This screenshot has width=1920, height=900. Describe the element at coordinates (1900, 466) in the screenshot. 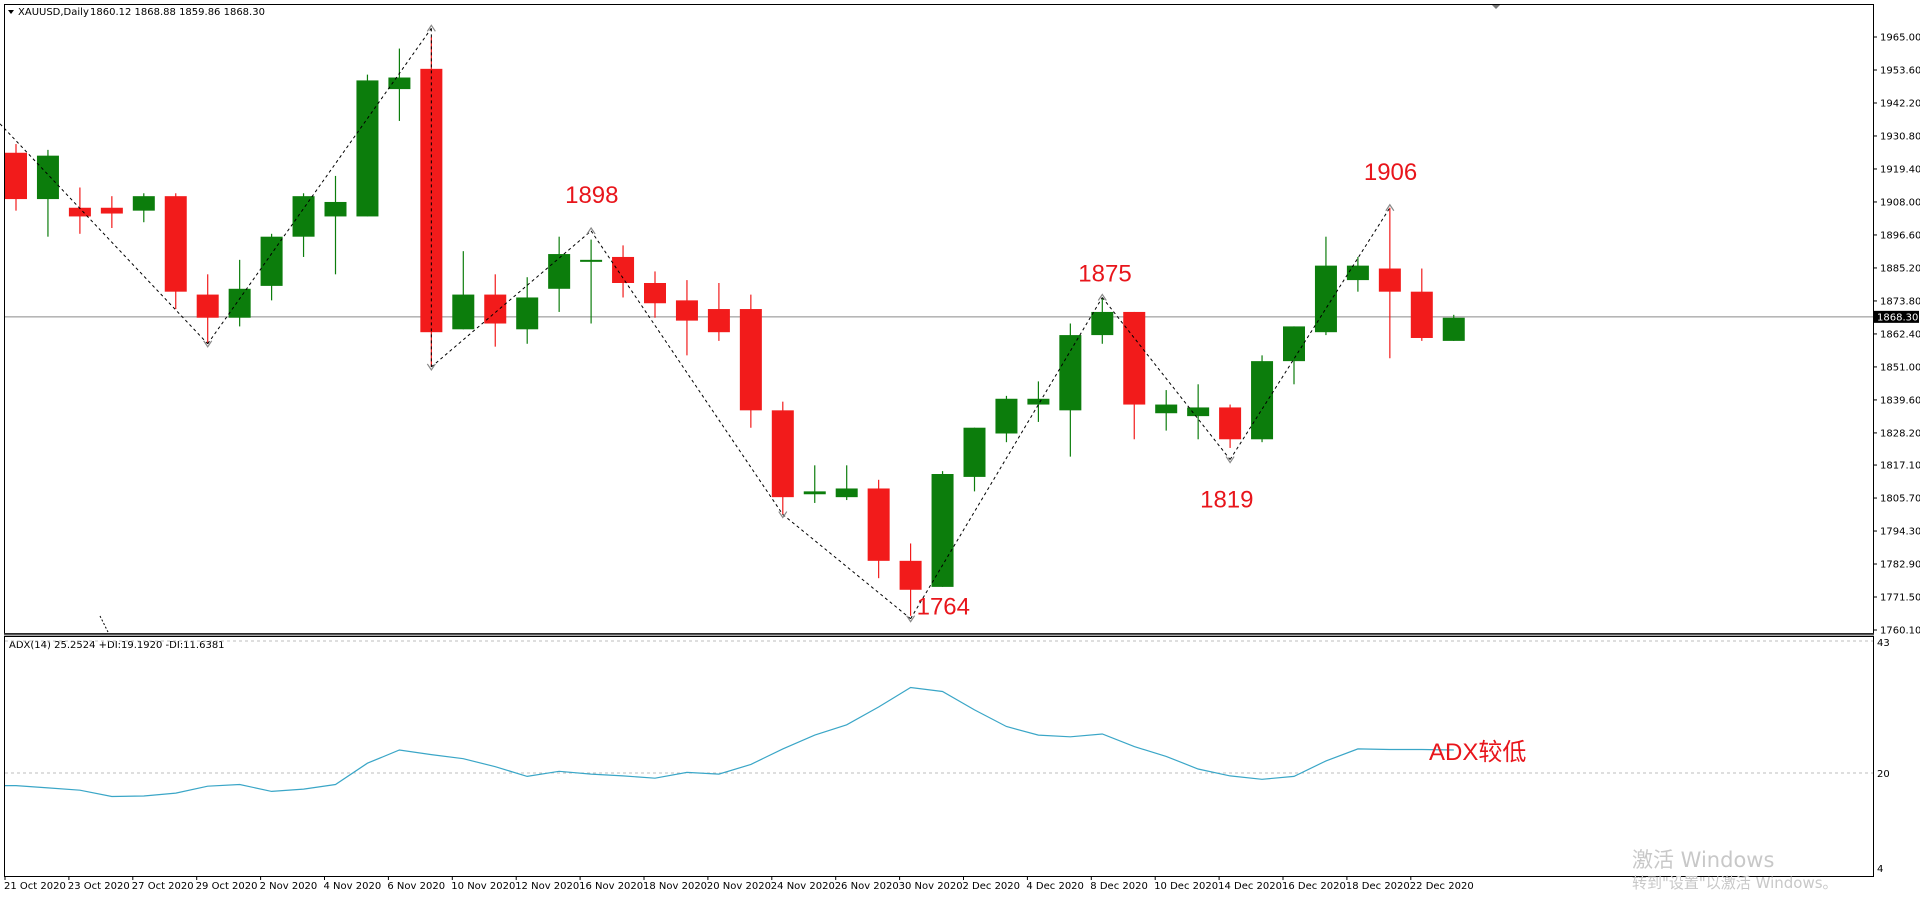

I see `price-tick-label: 1817.10` at that location.